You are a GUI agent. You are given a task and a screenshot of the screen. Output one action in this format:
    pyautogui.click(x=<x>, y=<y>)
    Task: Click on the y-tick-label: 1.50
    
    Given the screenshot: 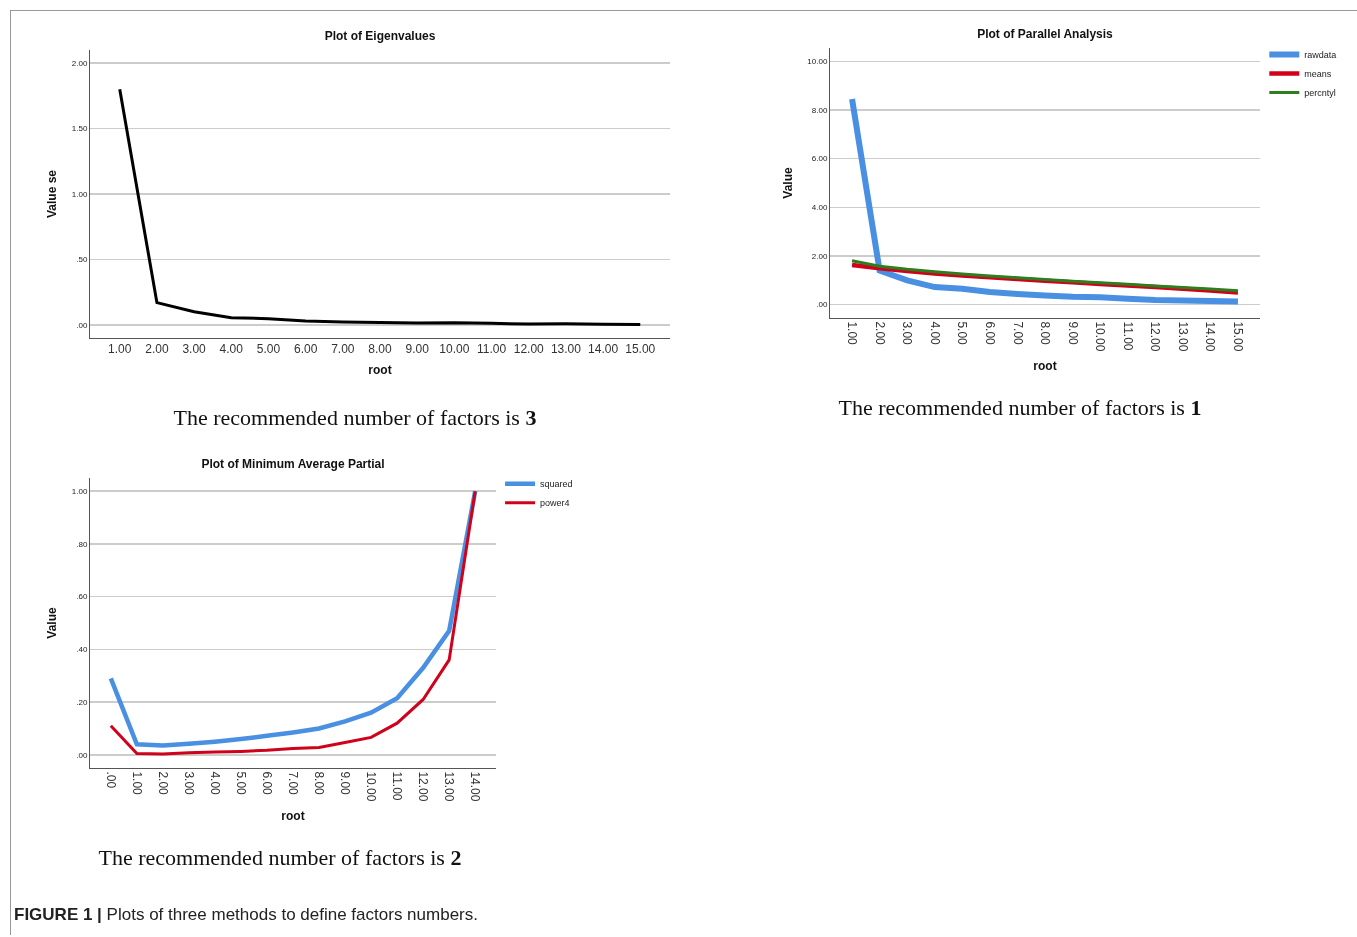 What is the action you would take?
    pyautogui.click(x=79, y=129)
    